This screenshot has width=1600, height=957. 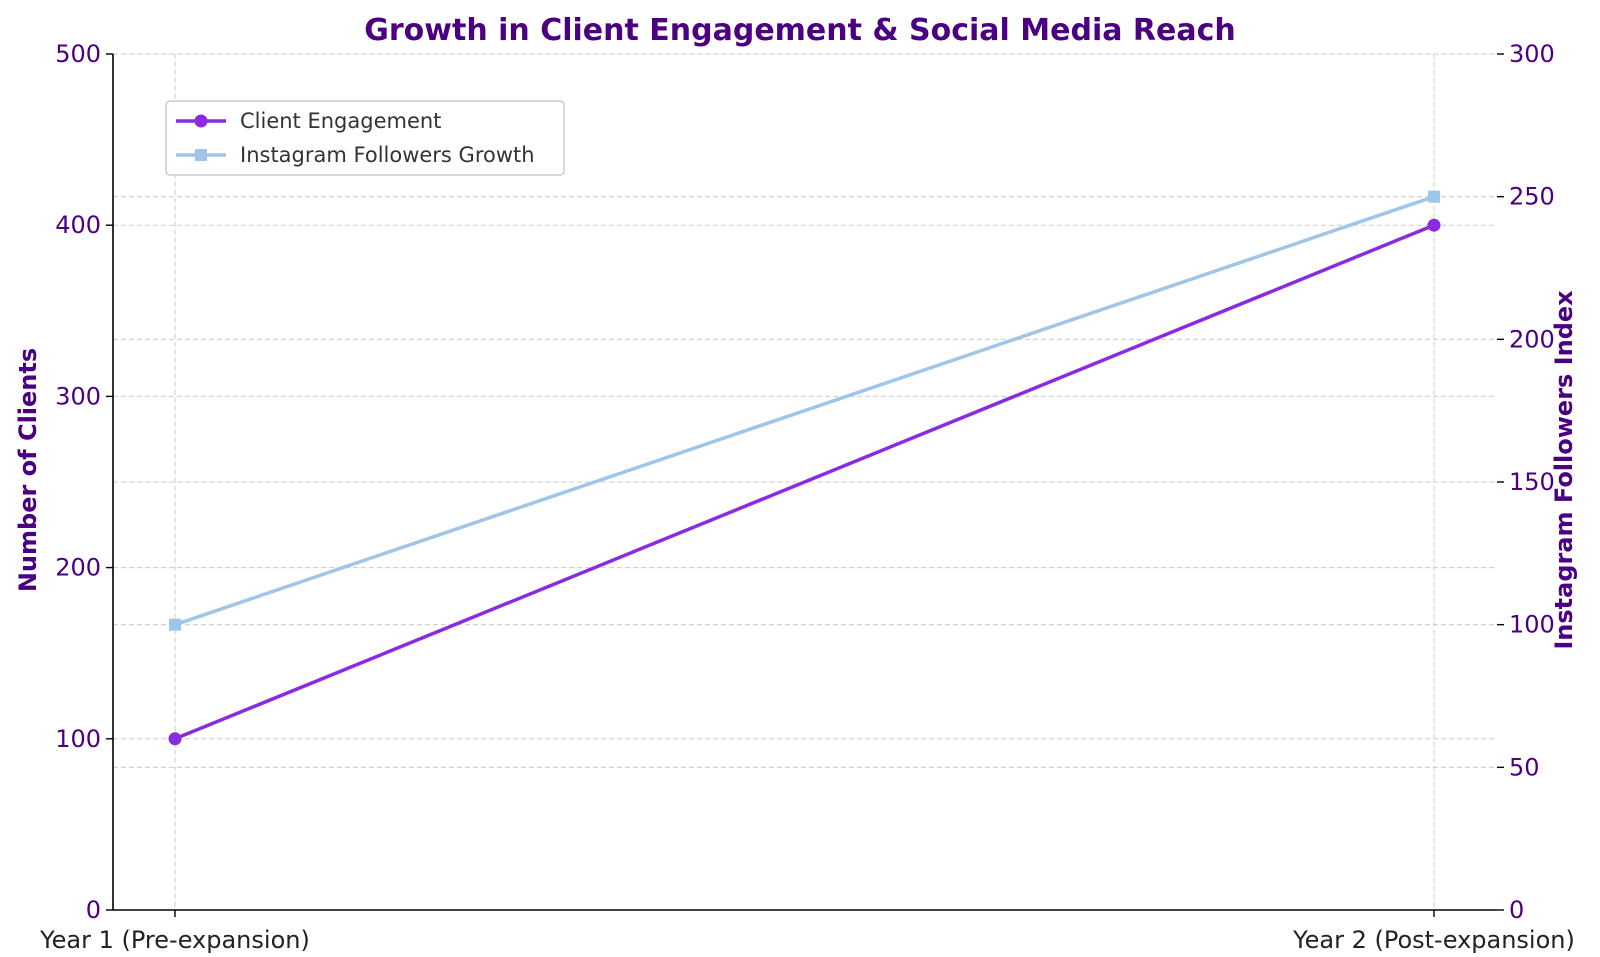 I want to click on y-left-axis-label: Number of Clients, so click(x=28, y=470).